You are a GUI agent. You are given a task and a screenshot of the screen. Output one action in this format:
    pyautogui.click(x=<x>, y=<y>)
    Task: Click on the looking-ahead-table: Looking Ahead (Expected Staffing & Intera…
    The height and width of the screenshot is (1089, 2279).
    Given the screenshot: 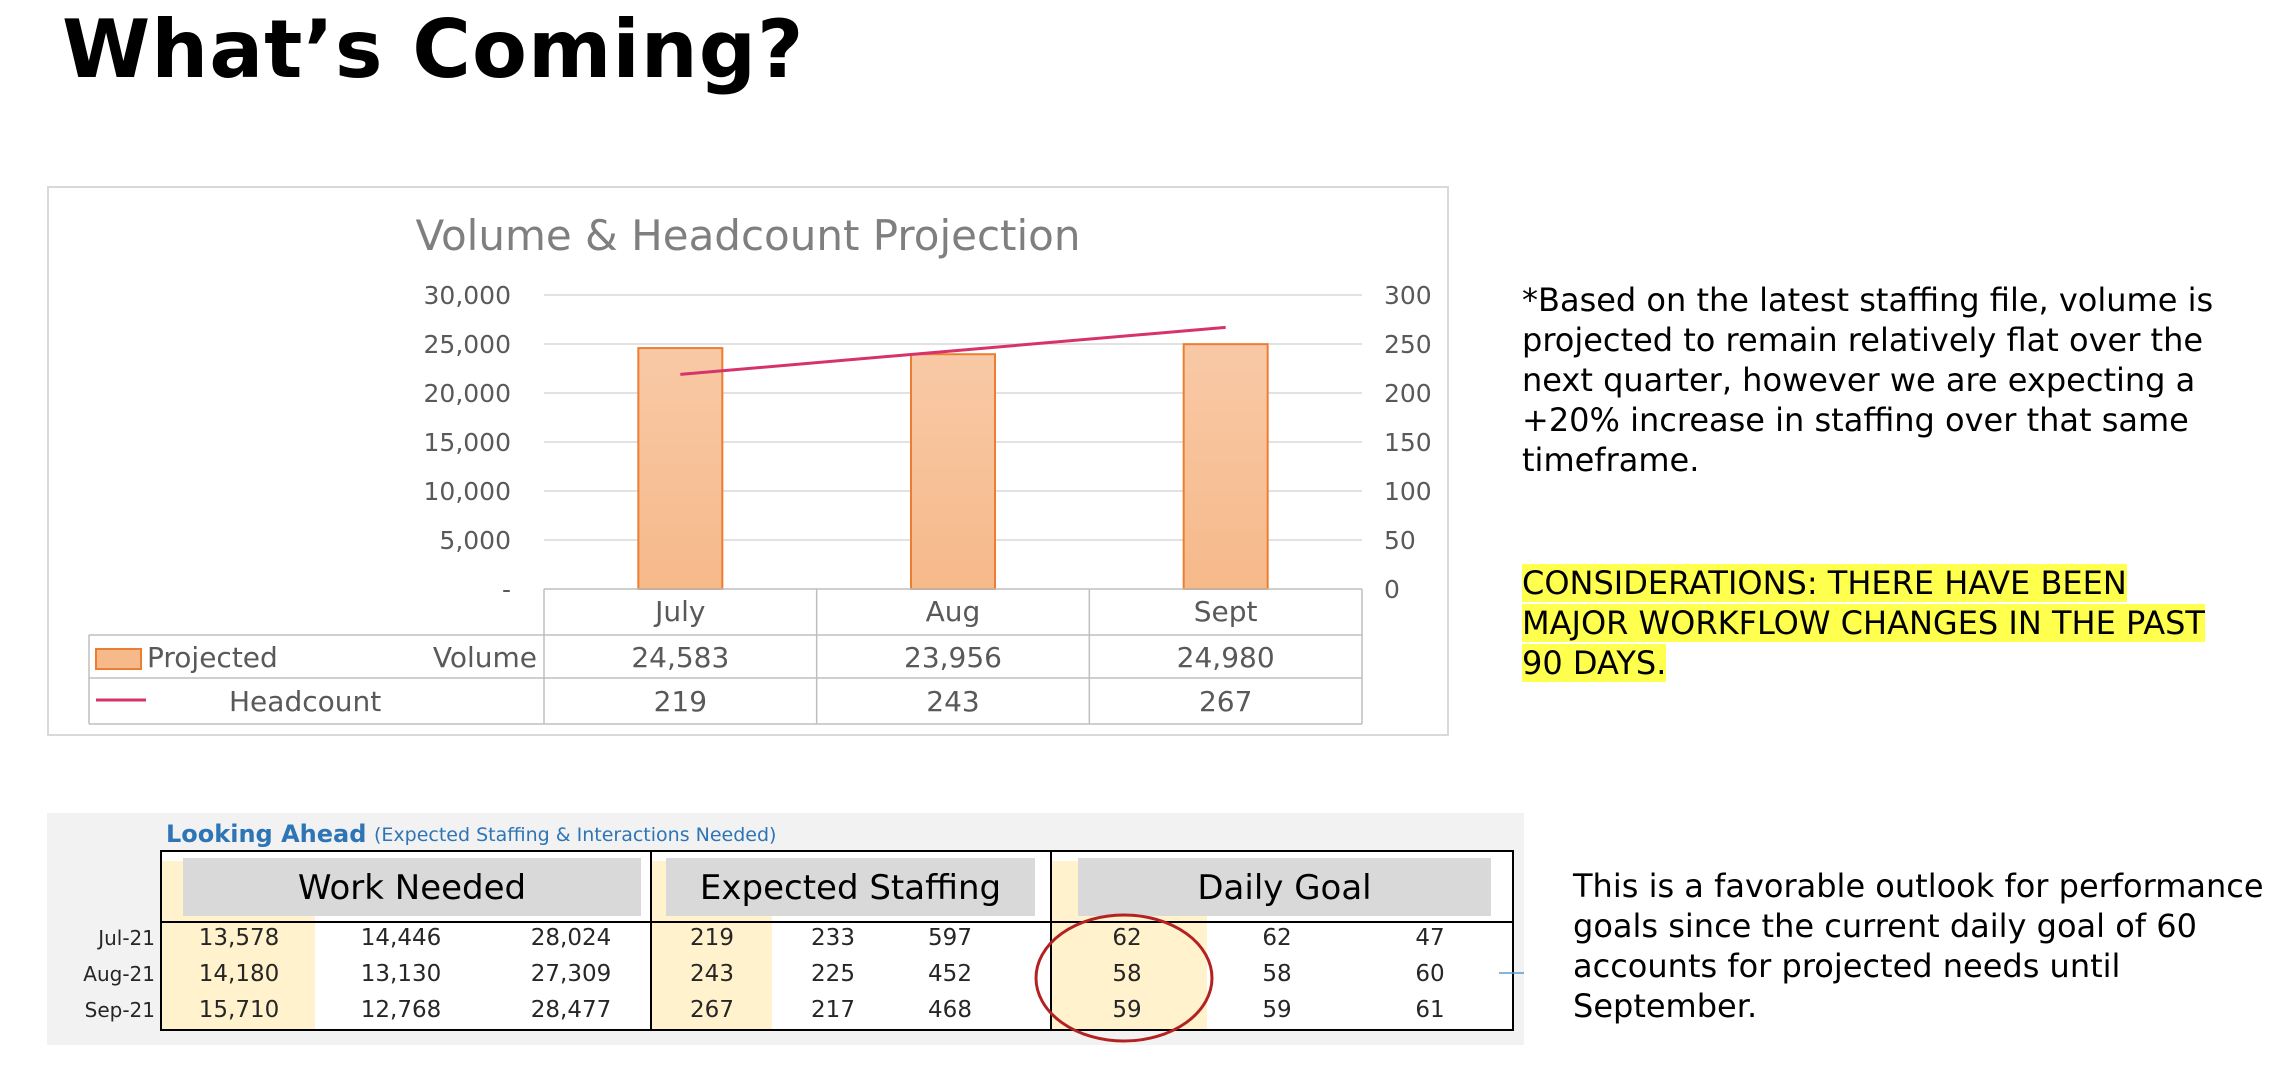 What is the action you would take?
    pyautogui.click(x=785, y=929)
    